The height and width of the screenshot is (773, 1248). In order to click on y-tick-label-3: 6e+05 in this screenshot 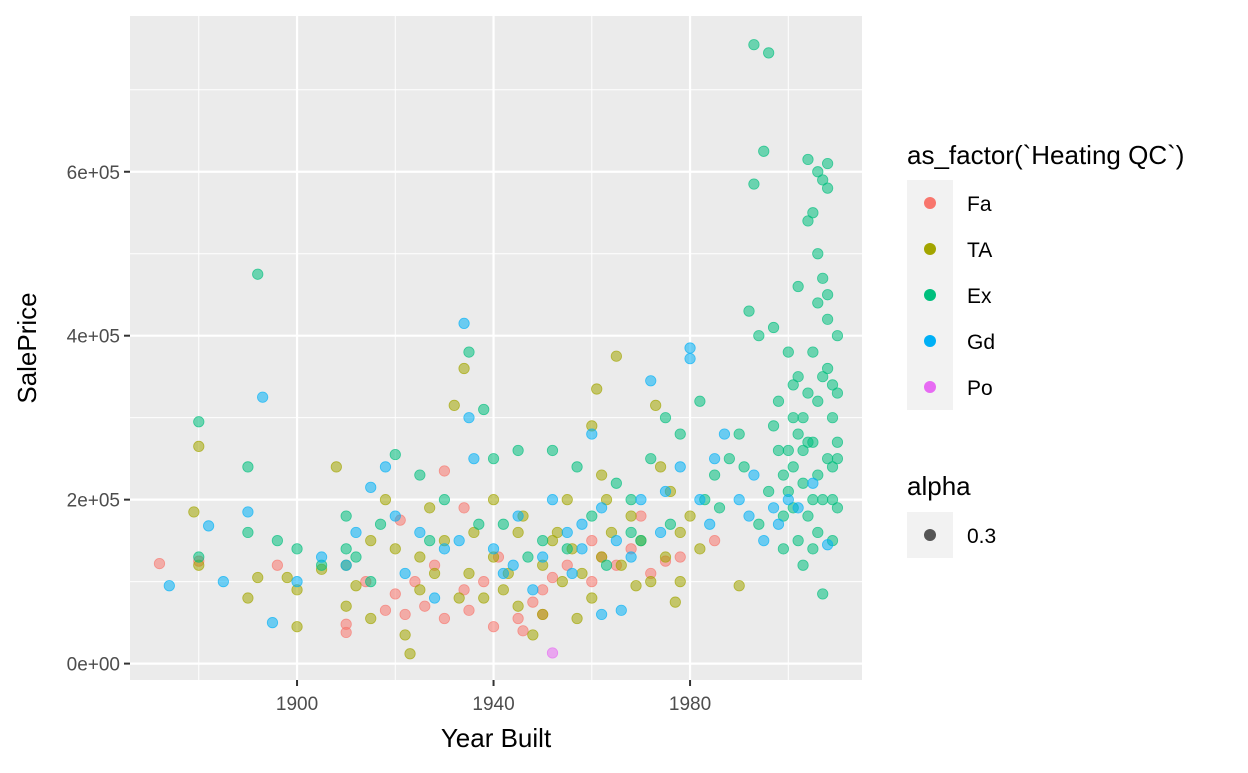, I will do `click(93, 173)`.